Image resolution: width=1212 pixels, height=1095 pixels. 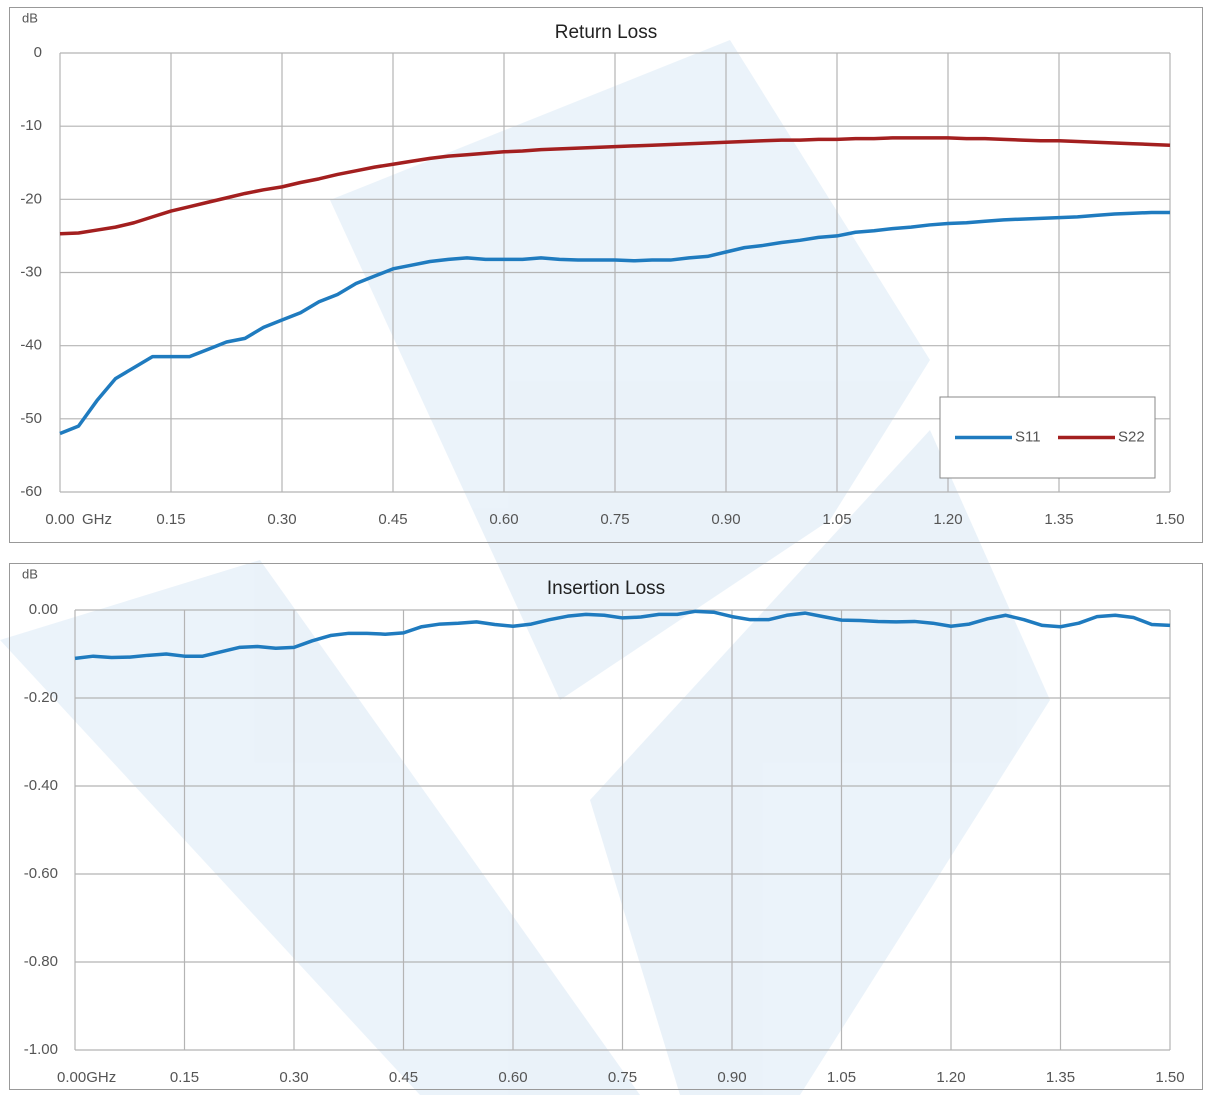 What do you see at coordinates (41, 961) in the screenshot?
I see `y-tick-label: -0.80` at bounding box center [41, 961].